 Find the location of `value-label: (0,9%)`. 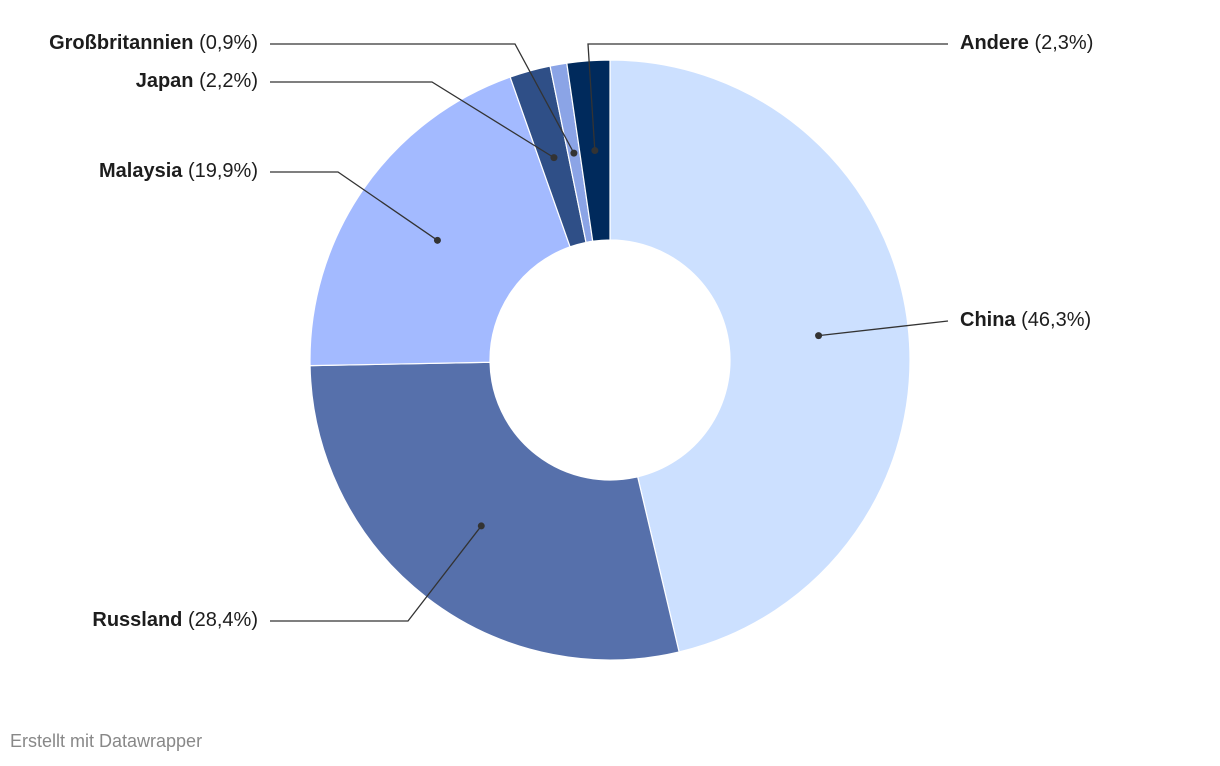

value-label: (0,9%) is located at coordinates (228, 43).